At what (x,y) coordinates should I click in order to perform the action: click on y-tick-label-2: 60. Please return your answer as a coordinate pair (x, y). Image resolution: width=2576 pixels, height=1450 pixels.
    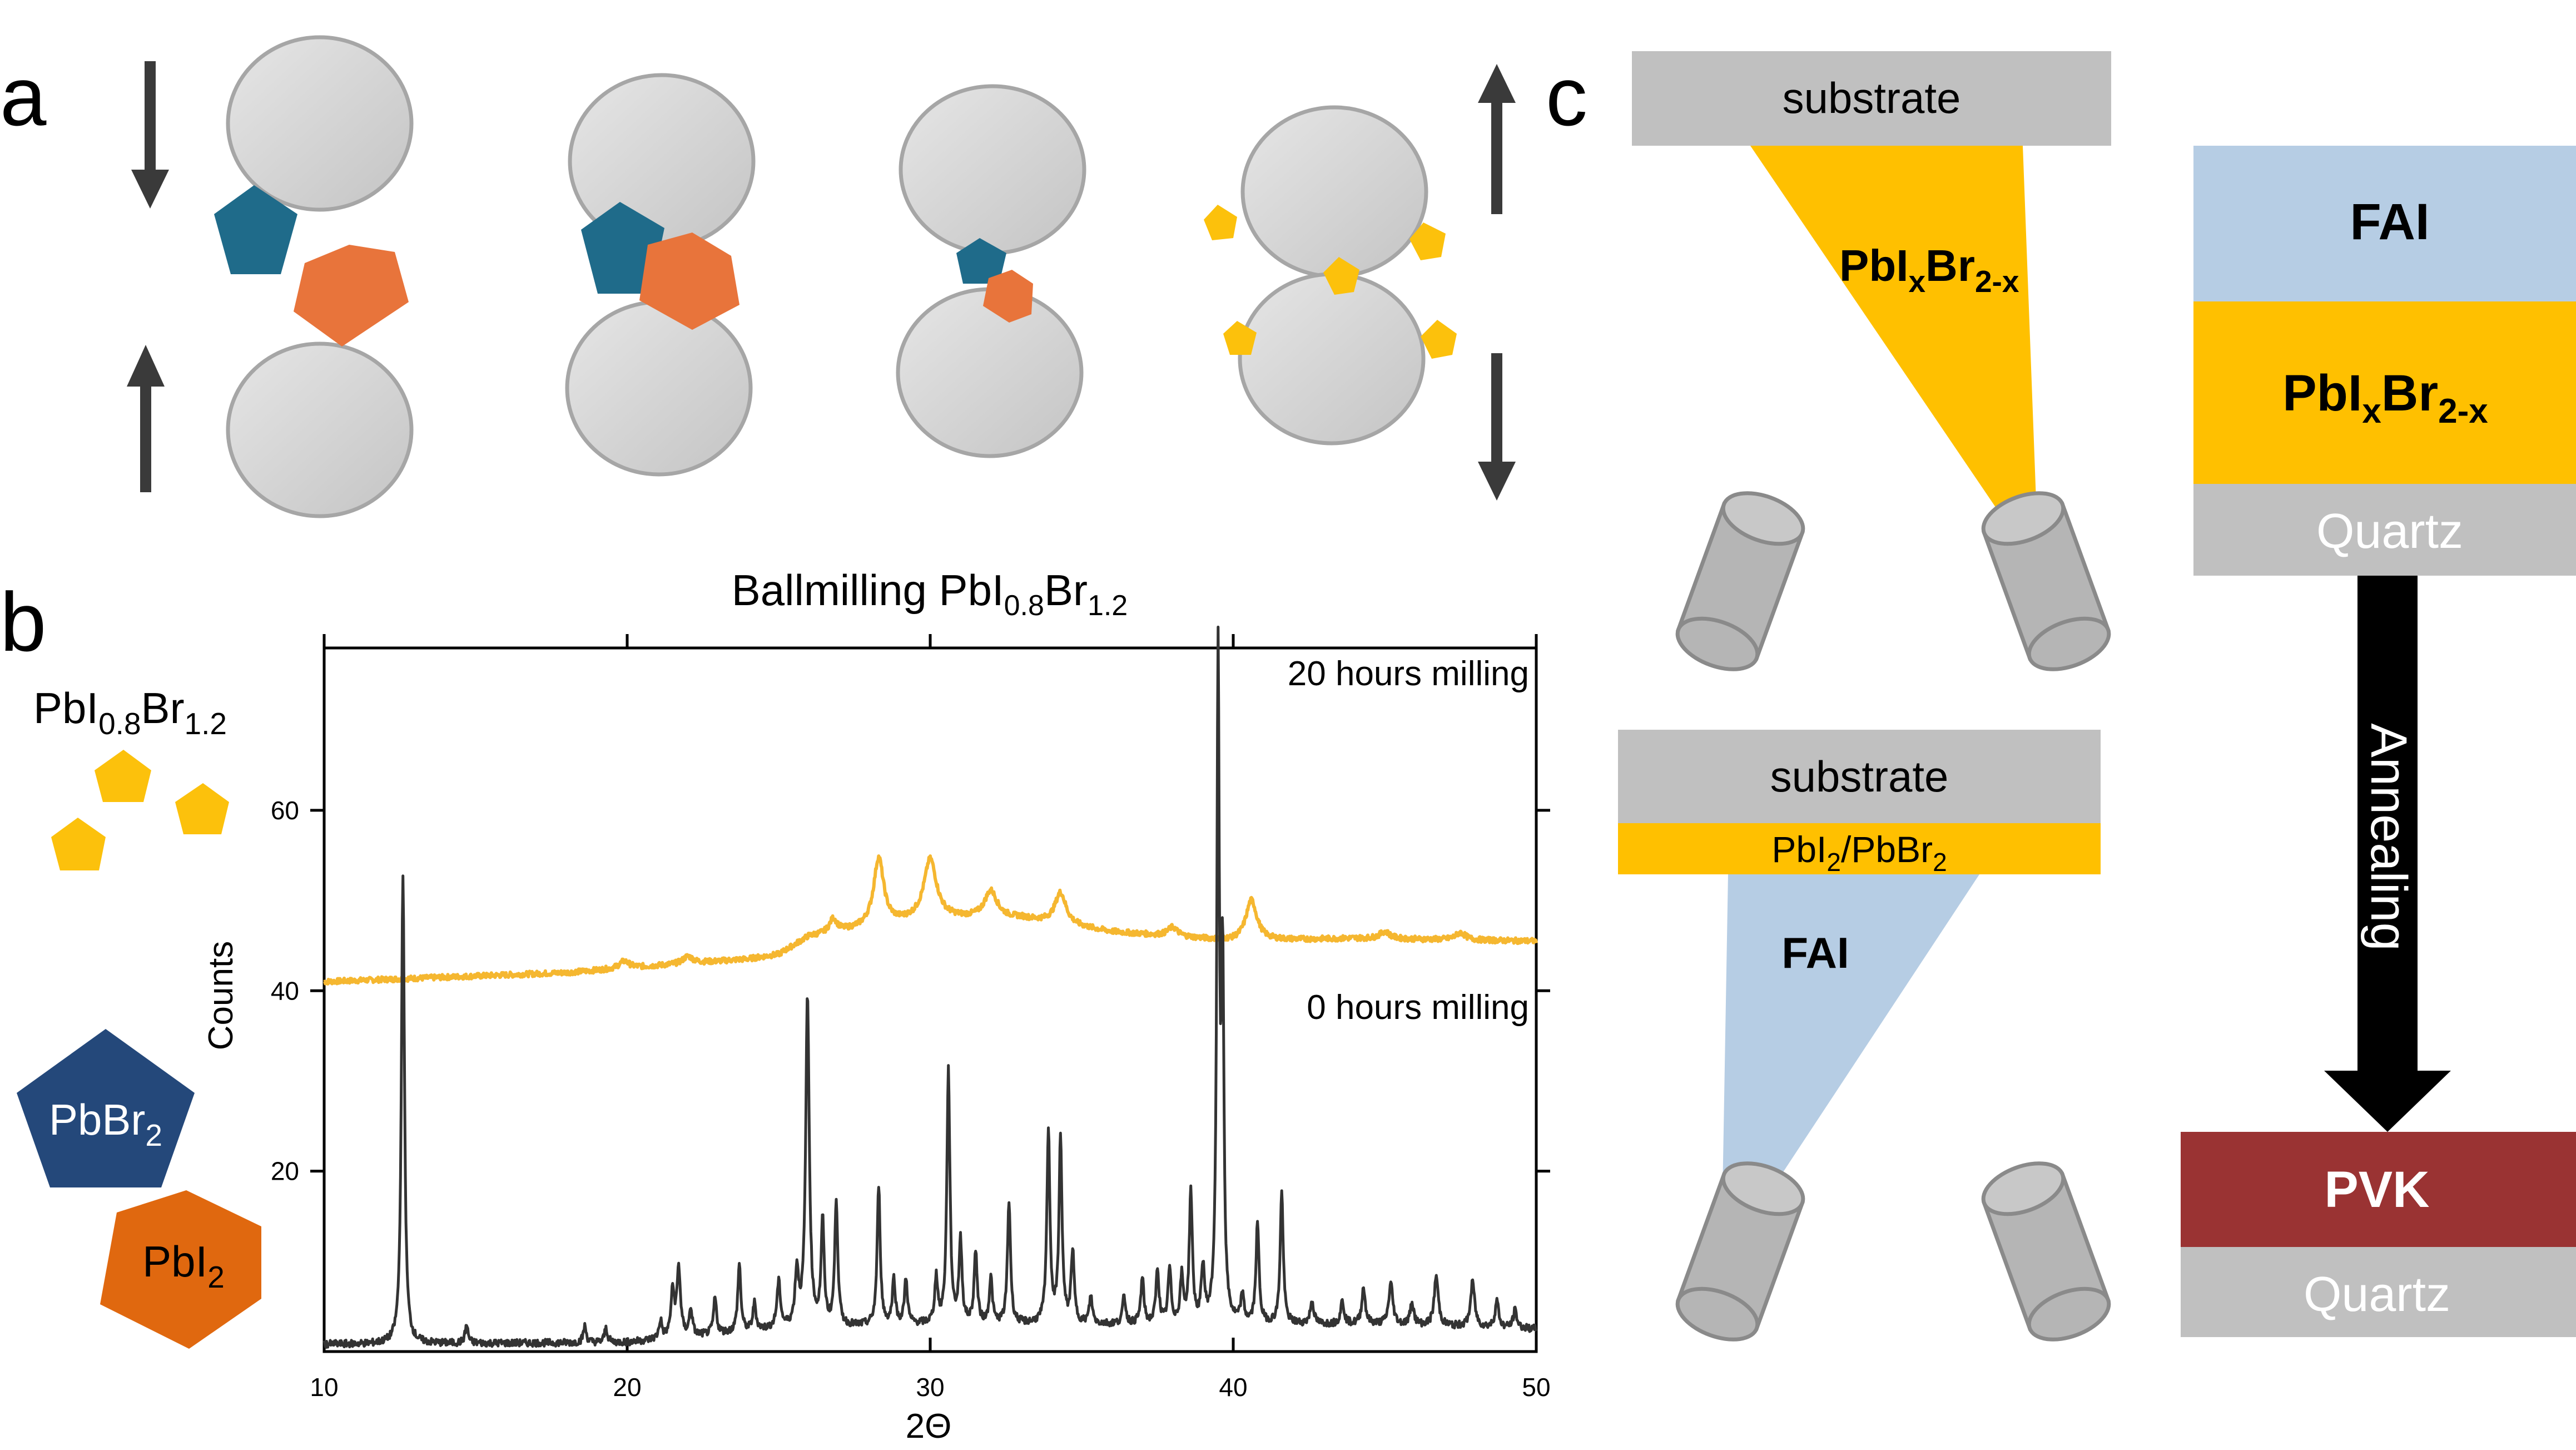
    Looking at the image, I should click on (285, 810).